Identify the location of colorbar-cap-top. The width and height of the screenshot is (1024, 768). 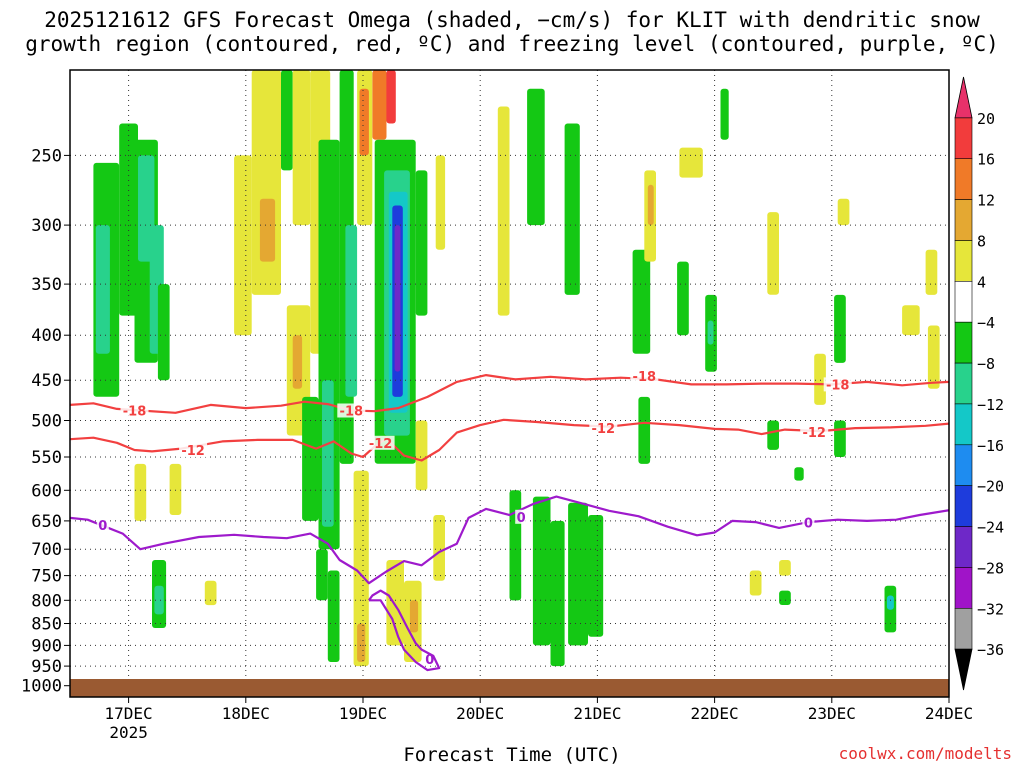
(963, 97).